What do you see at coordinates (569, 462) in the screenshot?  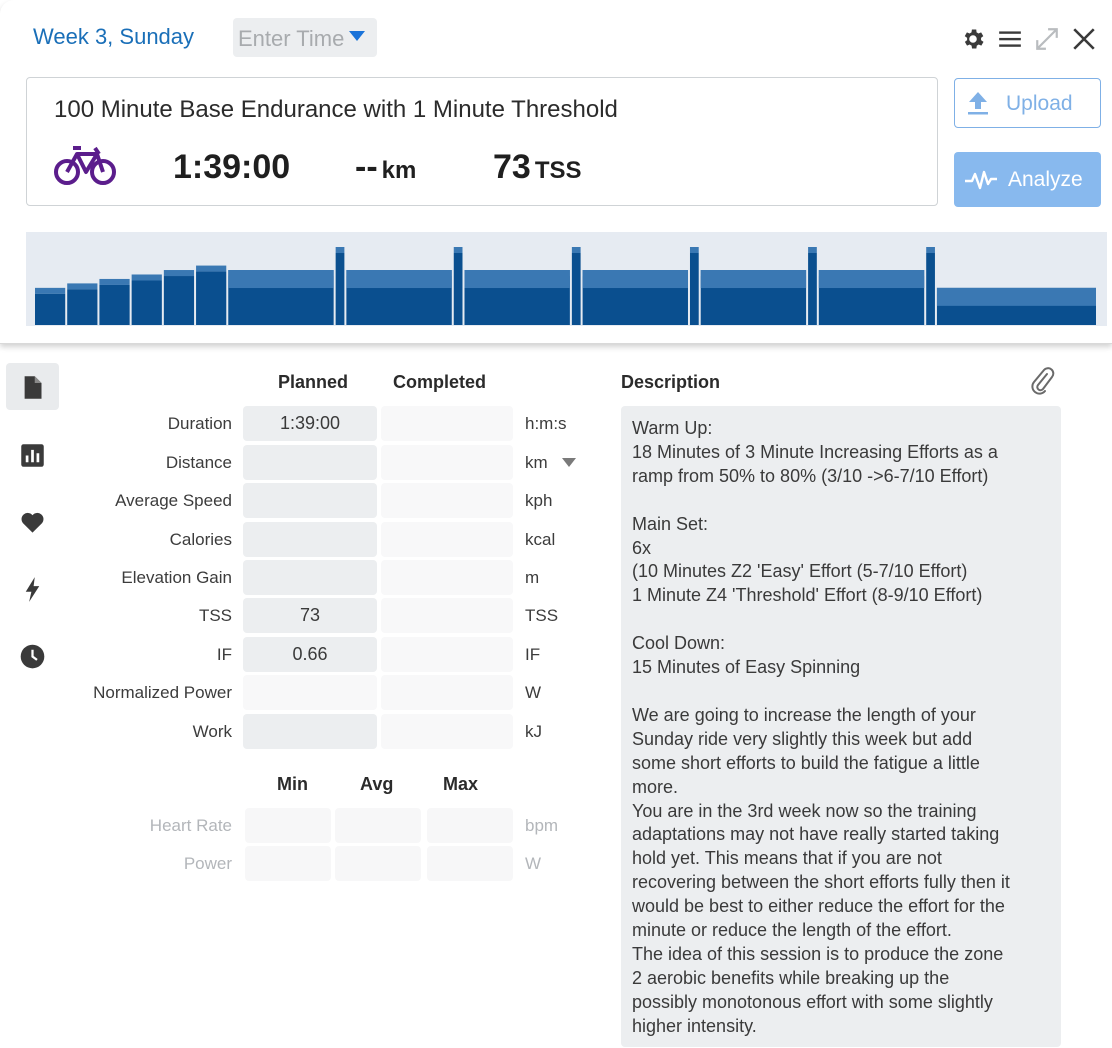 I see `unit-dropdown-caret-icon` at bounding box center [569, 462].